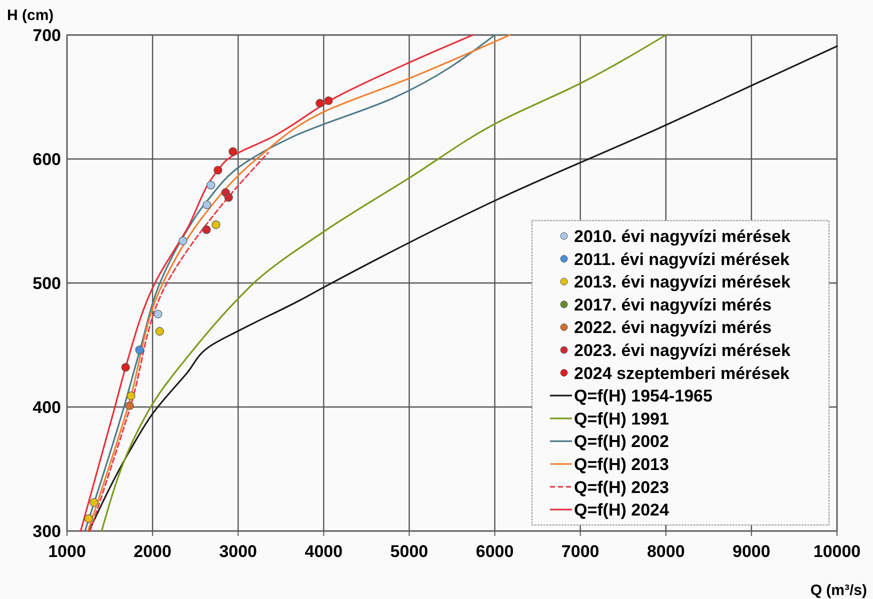 The image size is (873, 599). Describe the element at coordinates (682, 259) in the screenshot. I see `legend-label: 2011. évi nagyvízi mérések` at that location.